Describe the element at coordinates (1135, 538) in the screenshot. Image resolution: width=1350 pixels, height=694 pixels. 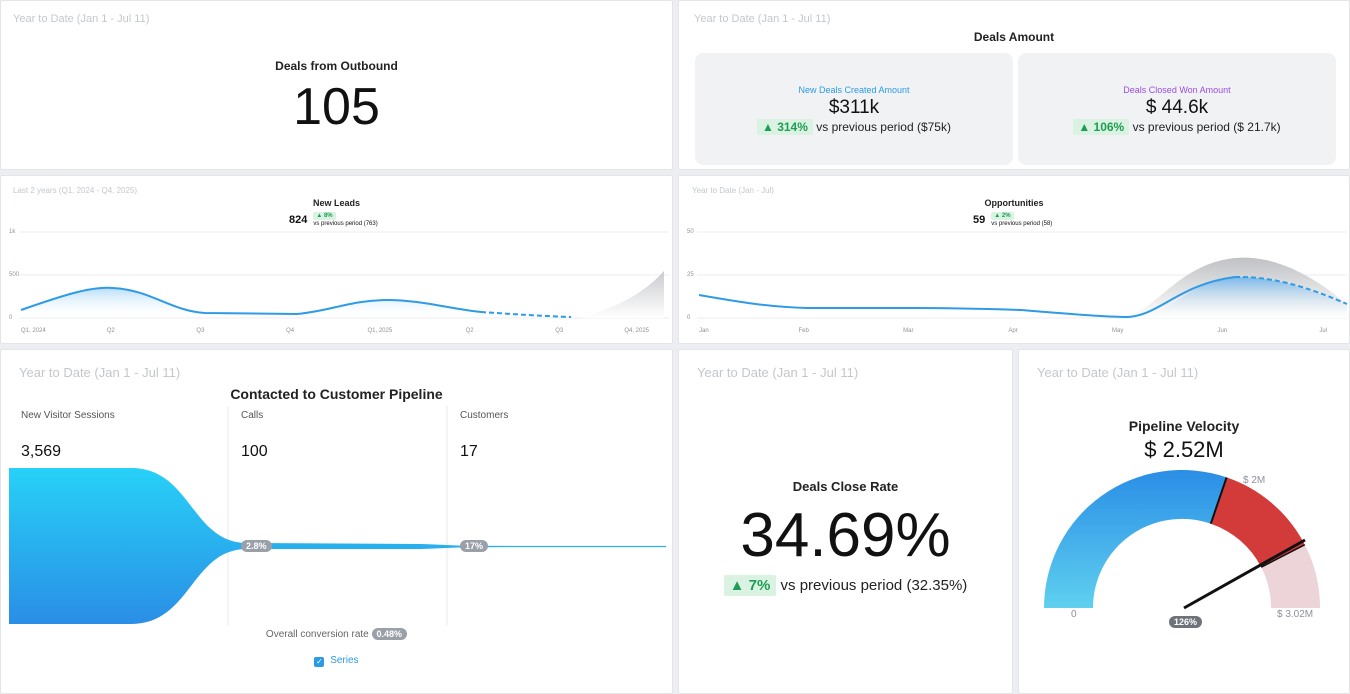
I see `gauge-blue-segment` at that location.